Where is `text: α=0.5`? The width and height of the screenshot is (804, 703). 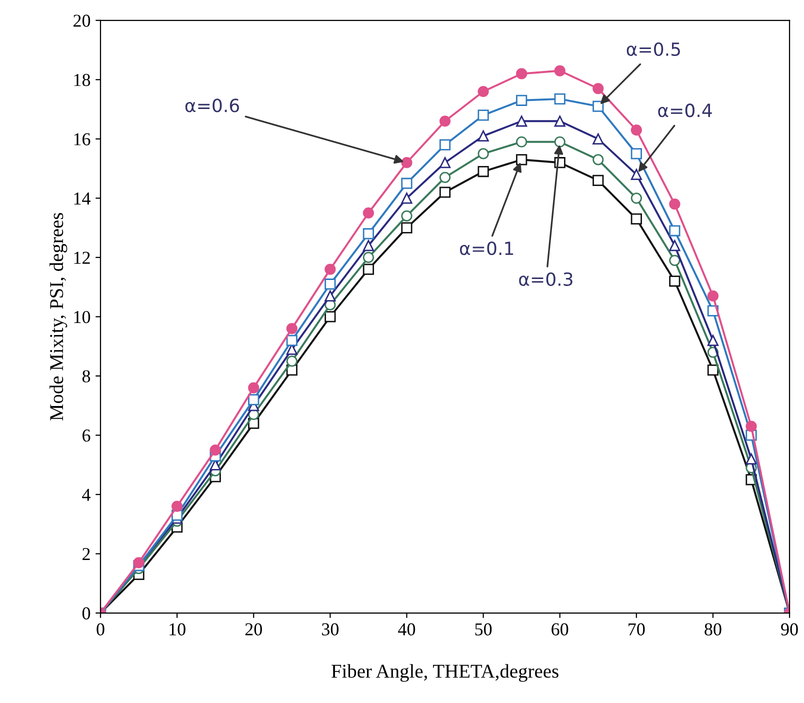
text: α=0.5 is located at coordinates (653, 49).